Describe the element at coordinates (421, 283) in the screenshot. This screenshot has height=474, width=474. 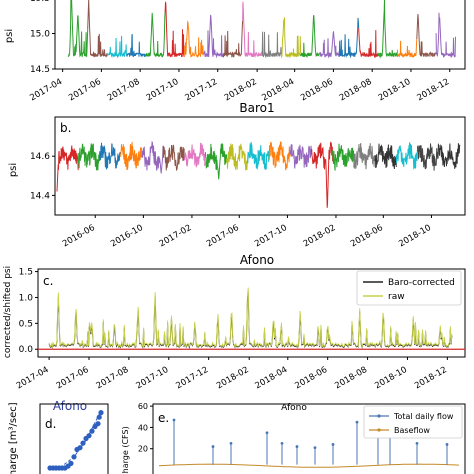
I see `legend-label-baro-corrected: Baro-corrected` at that location.